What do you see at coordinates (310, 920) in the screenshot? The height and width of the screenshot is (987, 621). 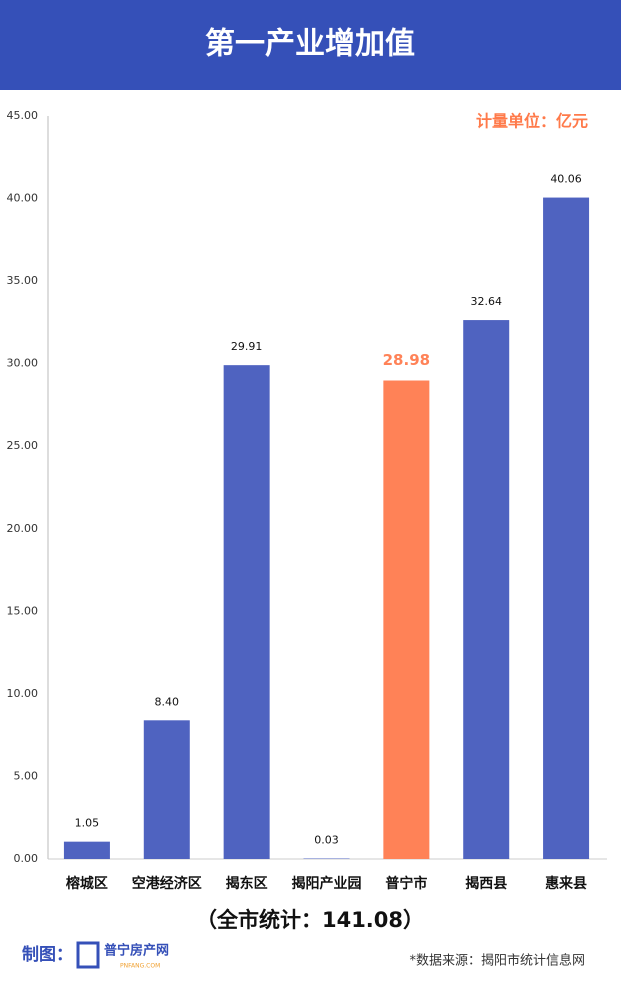 I see `total-note: （全市统计：141.08）` at bounding box center [310, 920].